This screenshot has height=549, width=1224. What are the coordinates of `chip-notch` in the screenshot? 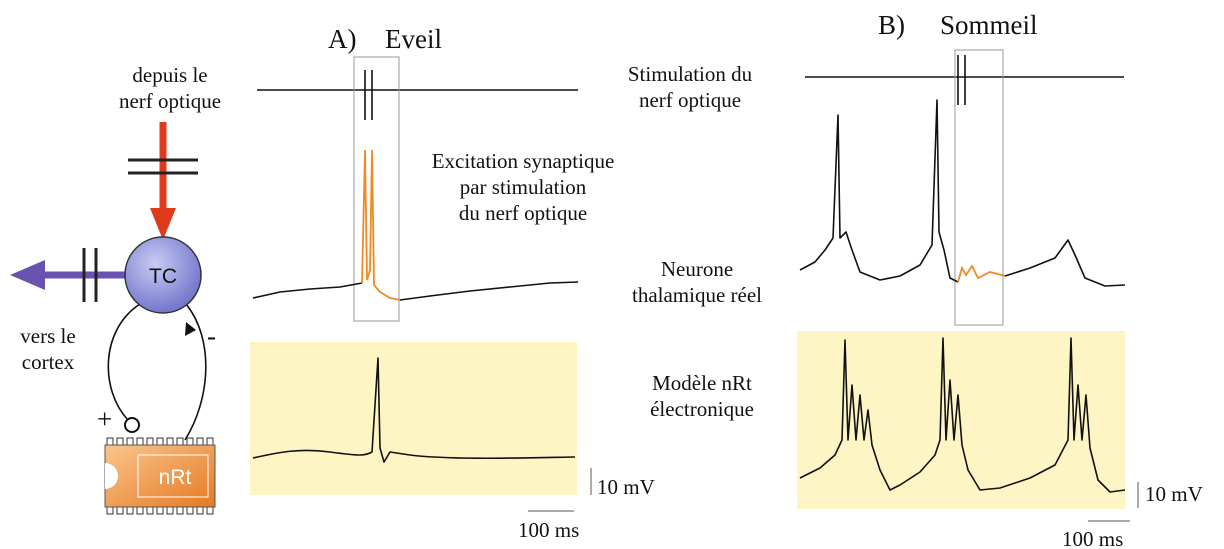 It's located at (111, 476).